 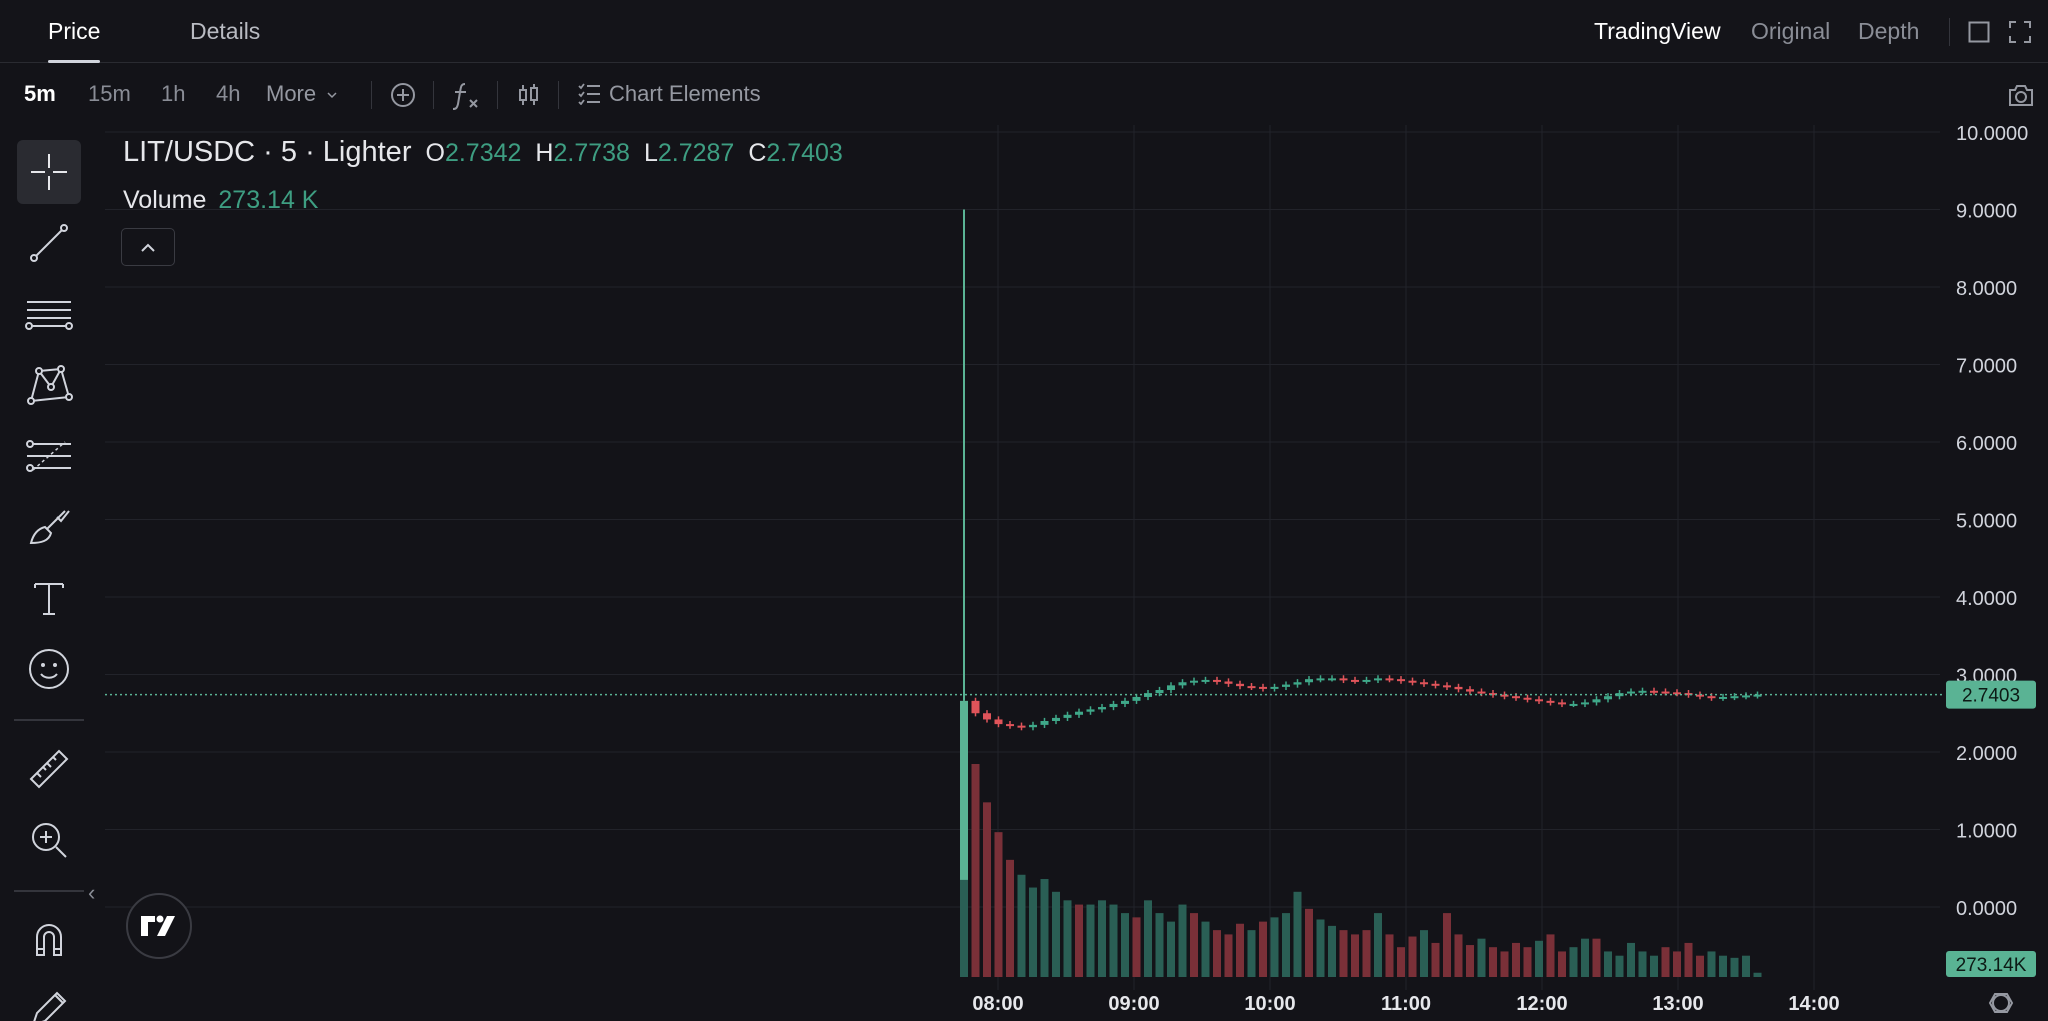 I want to click on interval-4h-button: 4h, so click(x=228, y=94).